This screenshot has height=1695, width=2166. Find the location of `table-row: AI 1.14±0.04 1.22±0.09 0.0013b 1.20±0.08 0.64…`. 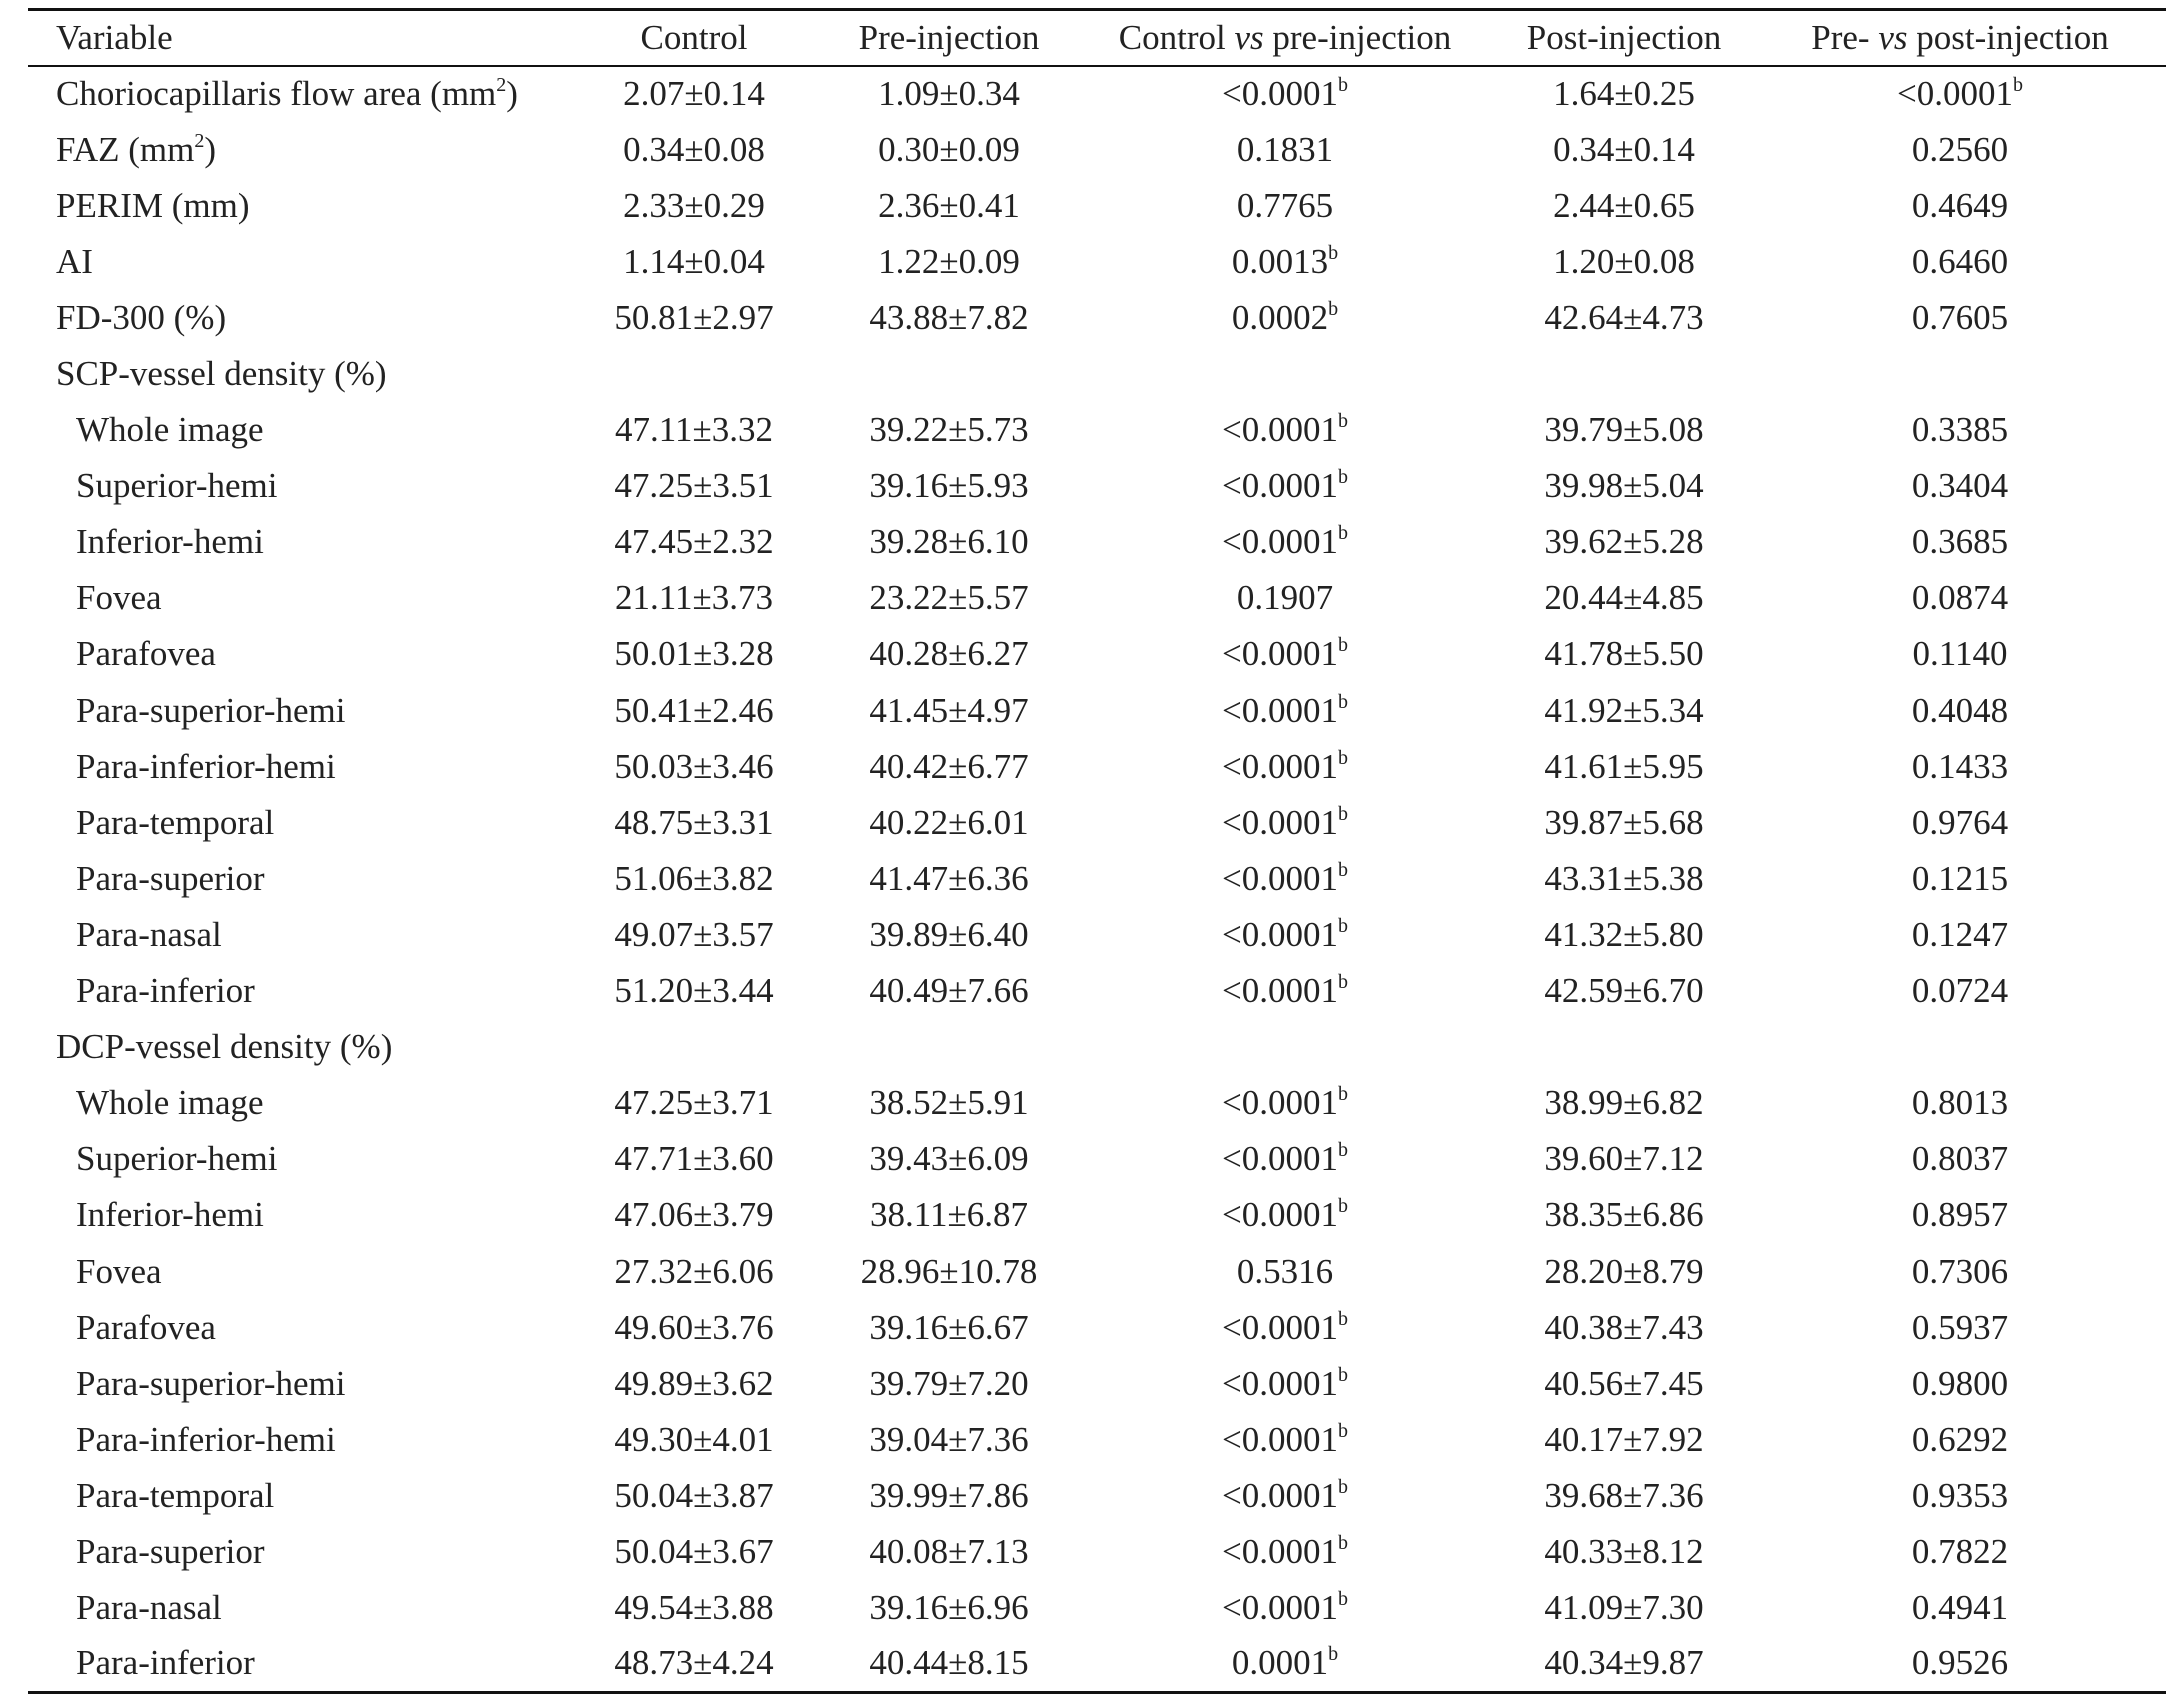

table-row: AI 1.14±0.04 1.22±0.09 0.0013b 1.20±0.08 0.64… is located at coordinates (1097, 262).